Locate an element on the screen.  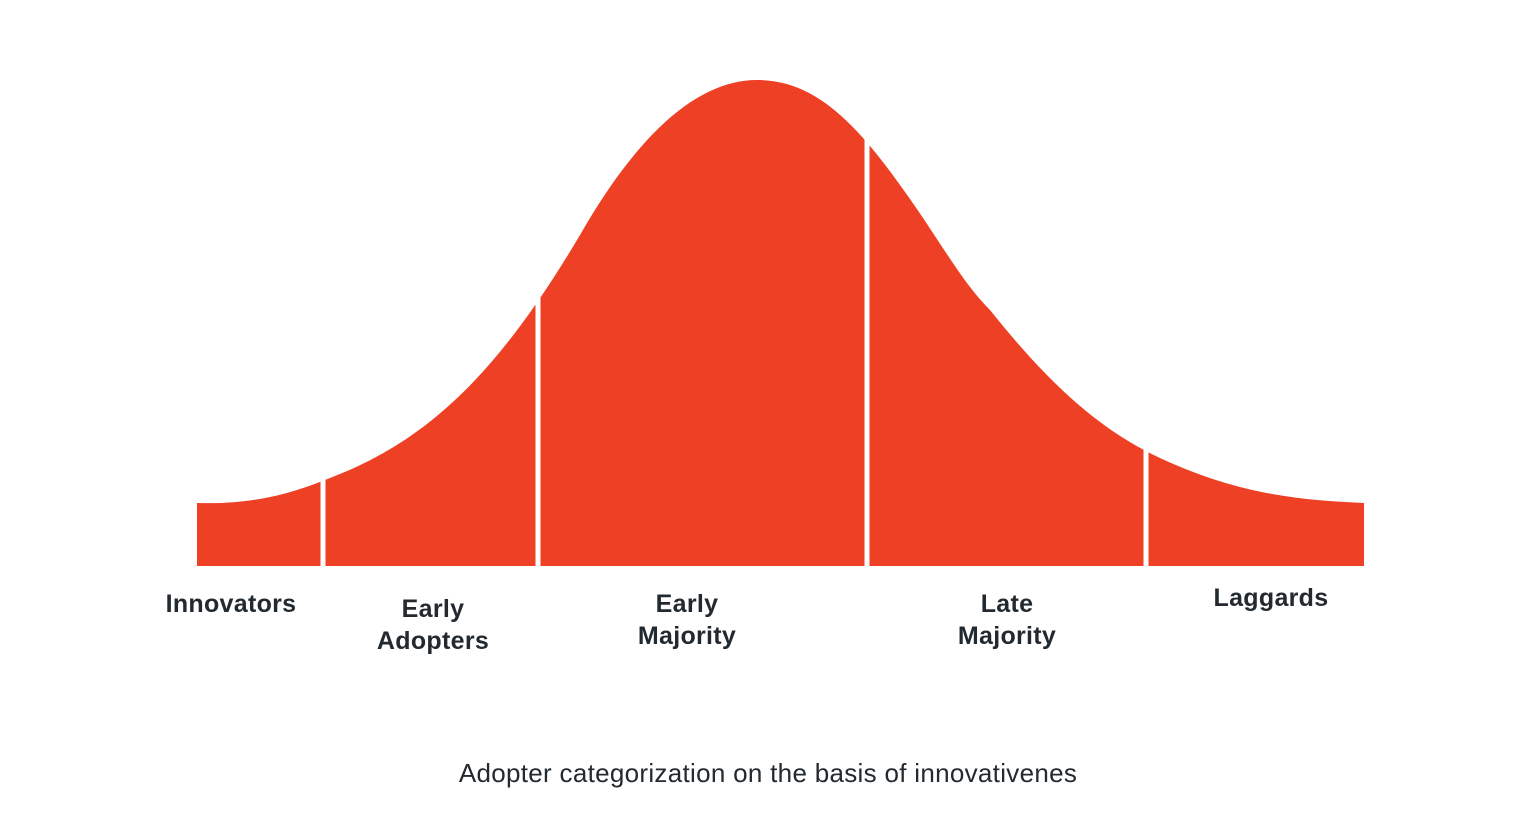
segment-label-late-majority-line-2: Majority is located at coordinates (1007, 636).